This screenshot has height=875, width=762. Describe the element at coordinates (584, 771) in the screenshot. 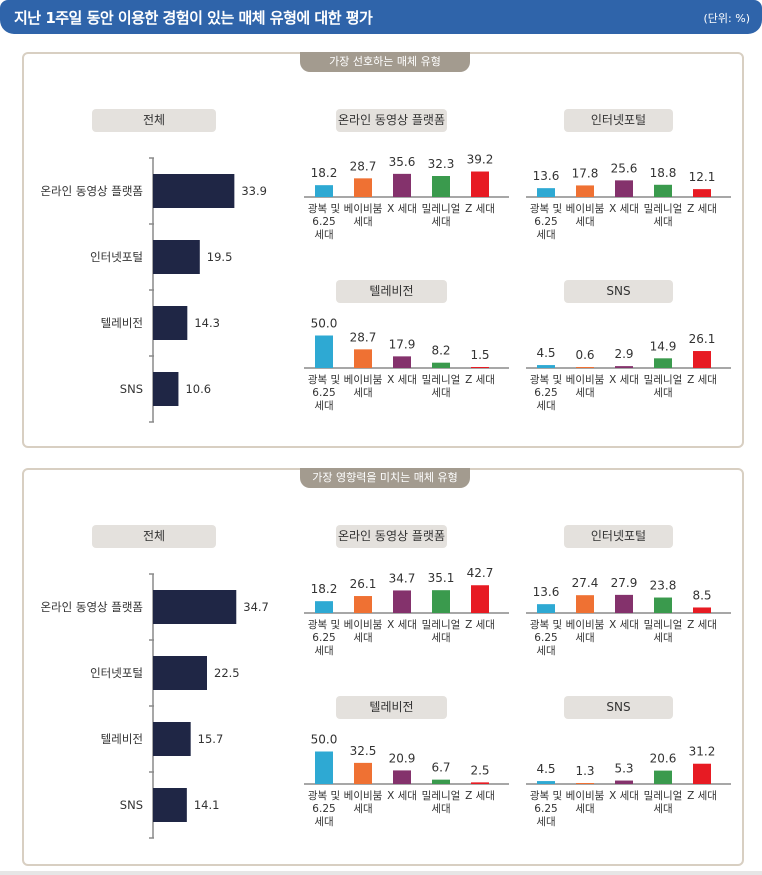

I see `data-label: 1.3` at that location.